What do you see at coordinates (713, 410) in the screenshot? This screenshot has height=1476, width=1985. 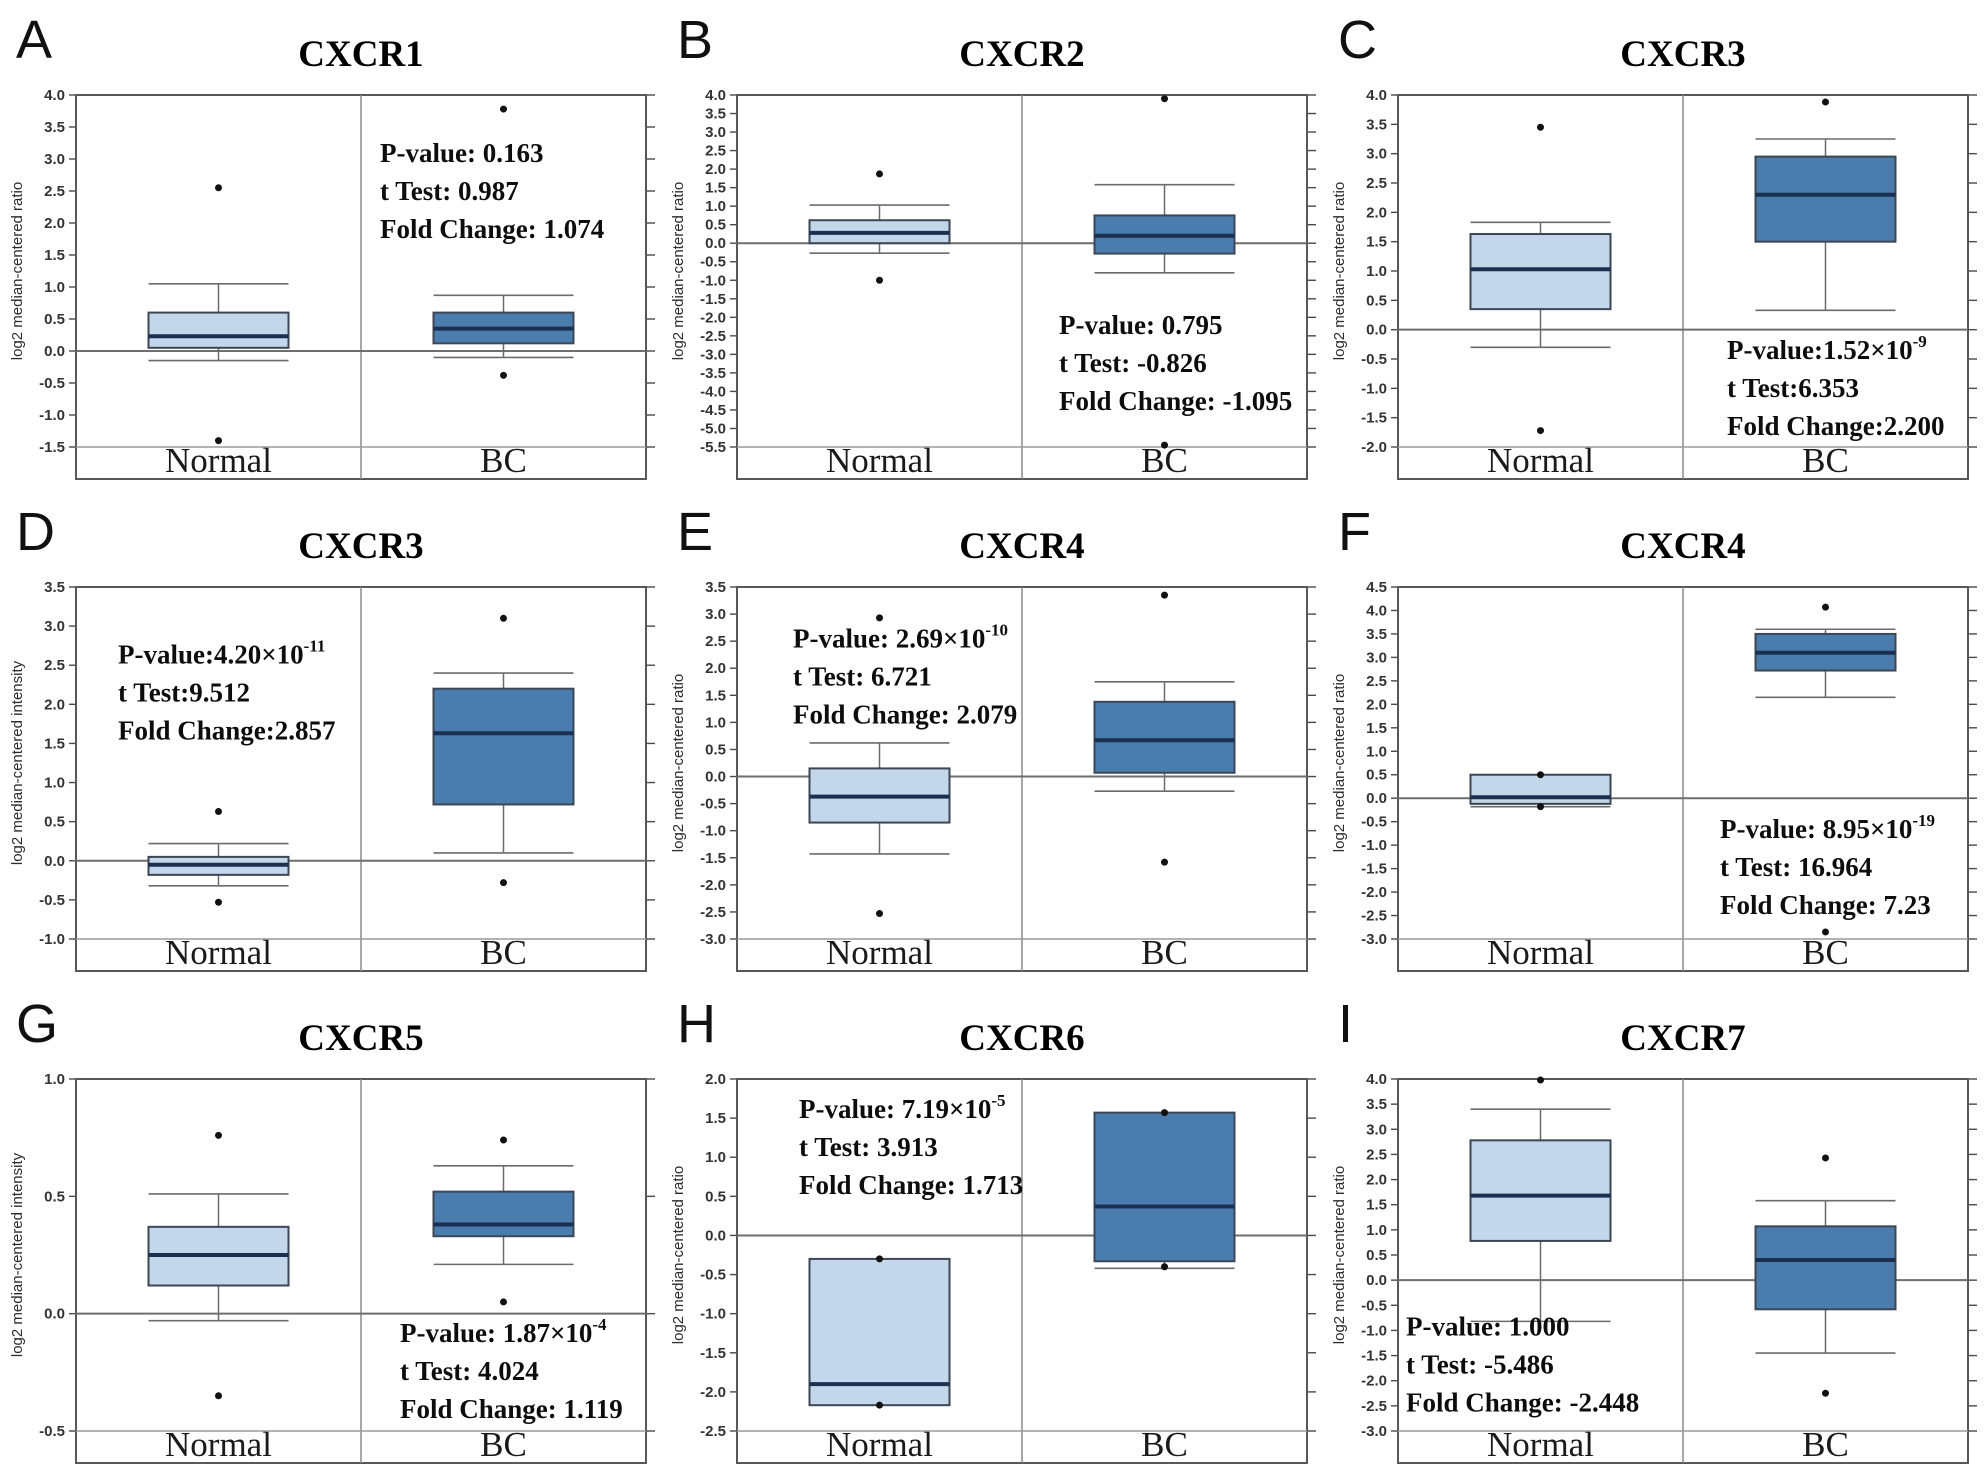 I see `y-tick-label: -4.5` at bounding box center [713, 410].